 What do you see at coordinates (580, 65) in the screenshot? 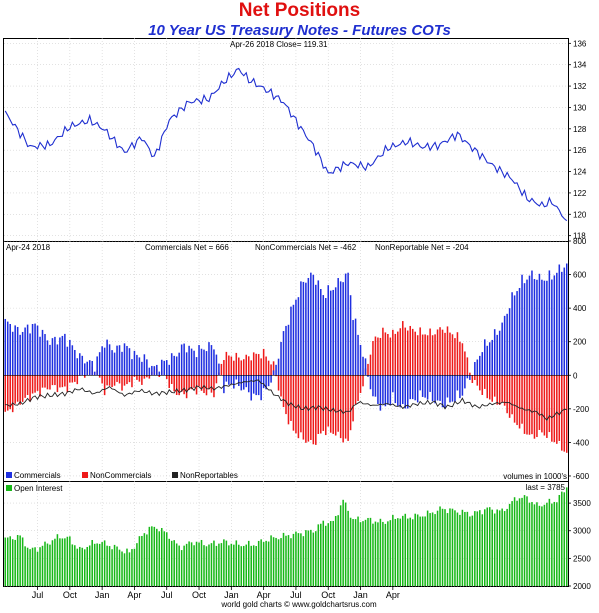
I see `price-tick-label: 134` at bounding box center [580, 65].